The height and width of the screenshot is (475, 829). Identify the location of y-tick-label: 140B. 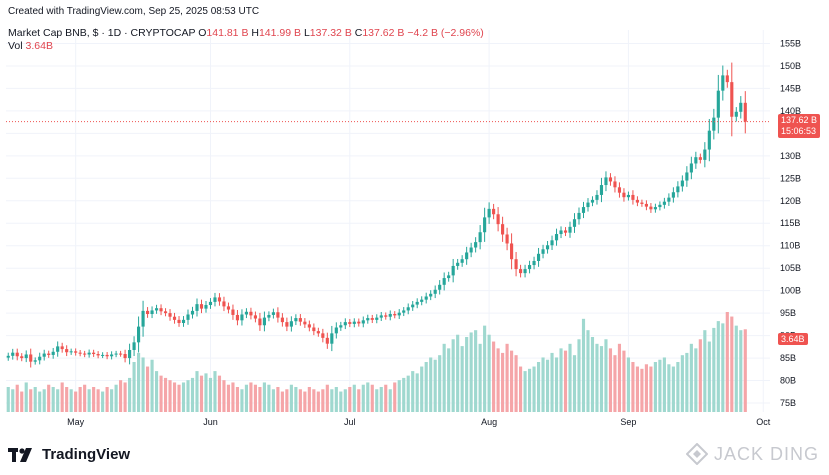
(790, 111).